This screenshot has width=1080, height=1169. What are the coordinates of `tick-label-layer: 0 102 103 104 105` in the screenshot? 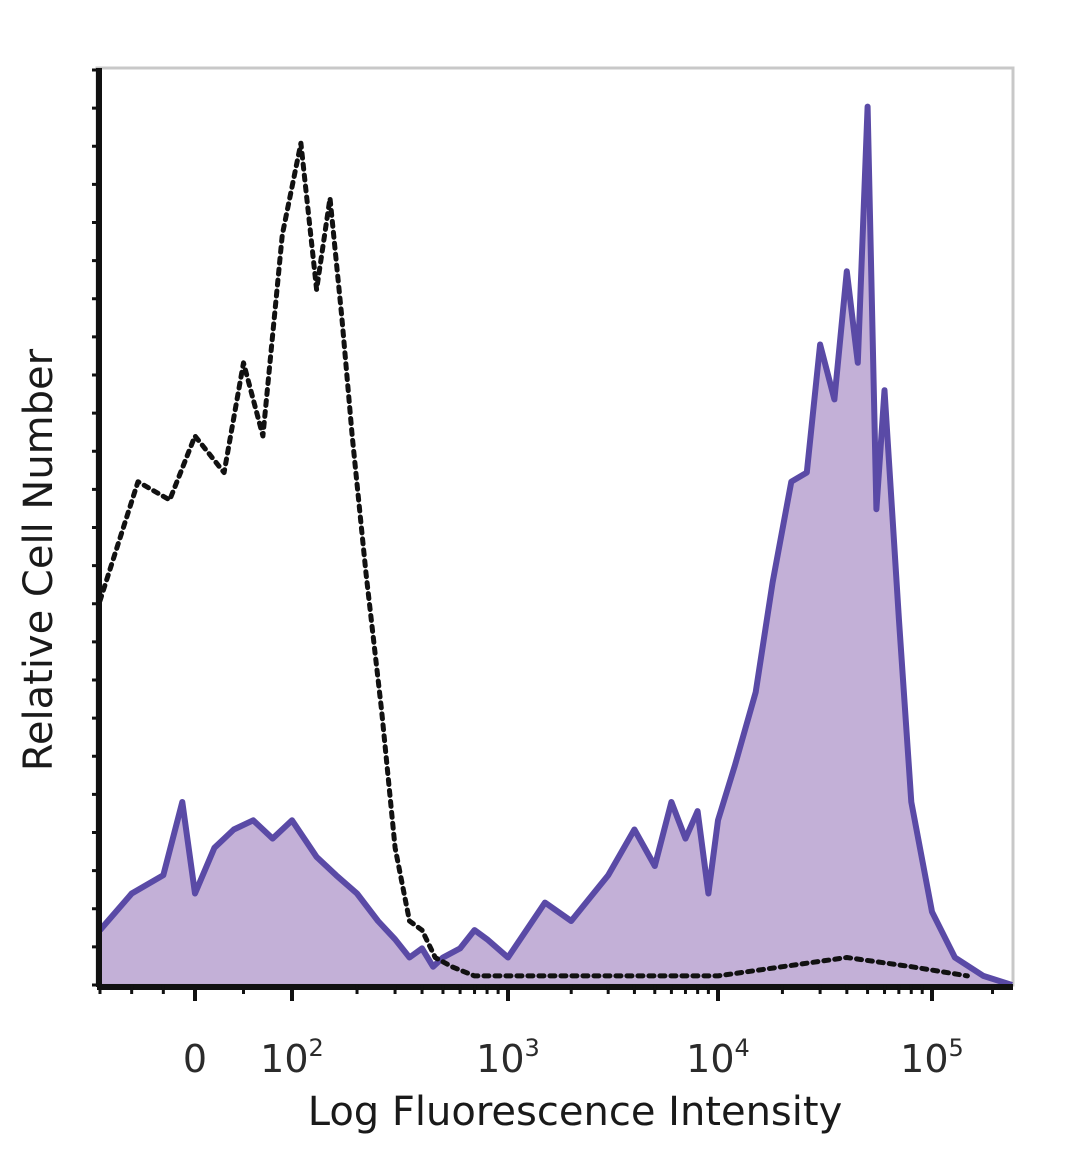 It's located at (573, 1057).